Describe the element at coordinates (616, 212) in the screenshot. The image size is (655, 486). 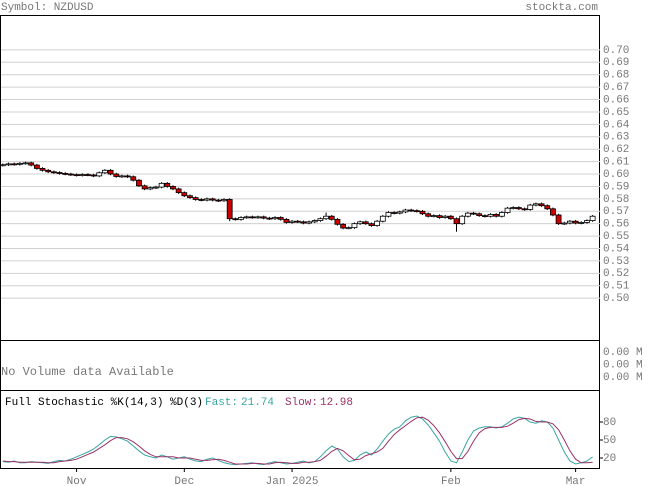
I see `y-tick-label: 0.57` at that location.